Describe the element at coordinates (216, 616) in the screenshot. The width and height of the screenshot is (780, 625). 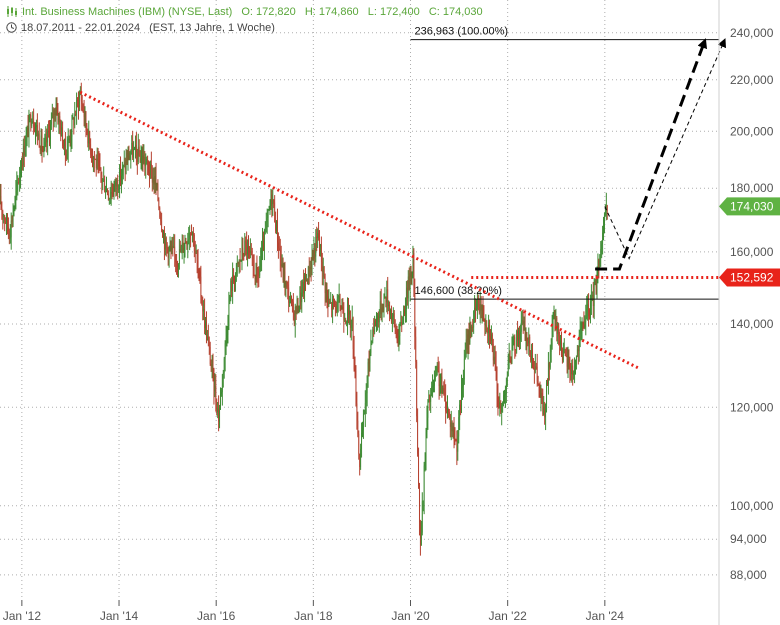
I see `x-tick-label: Jan '16` at that location.